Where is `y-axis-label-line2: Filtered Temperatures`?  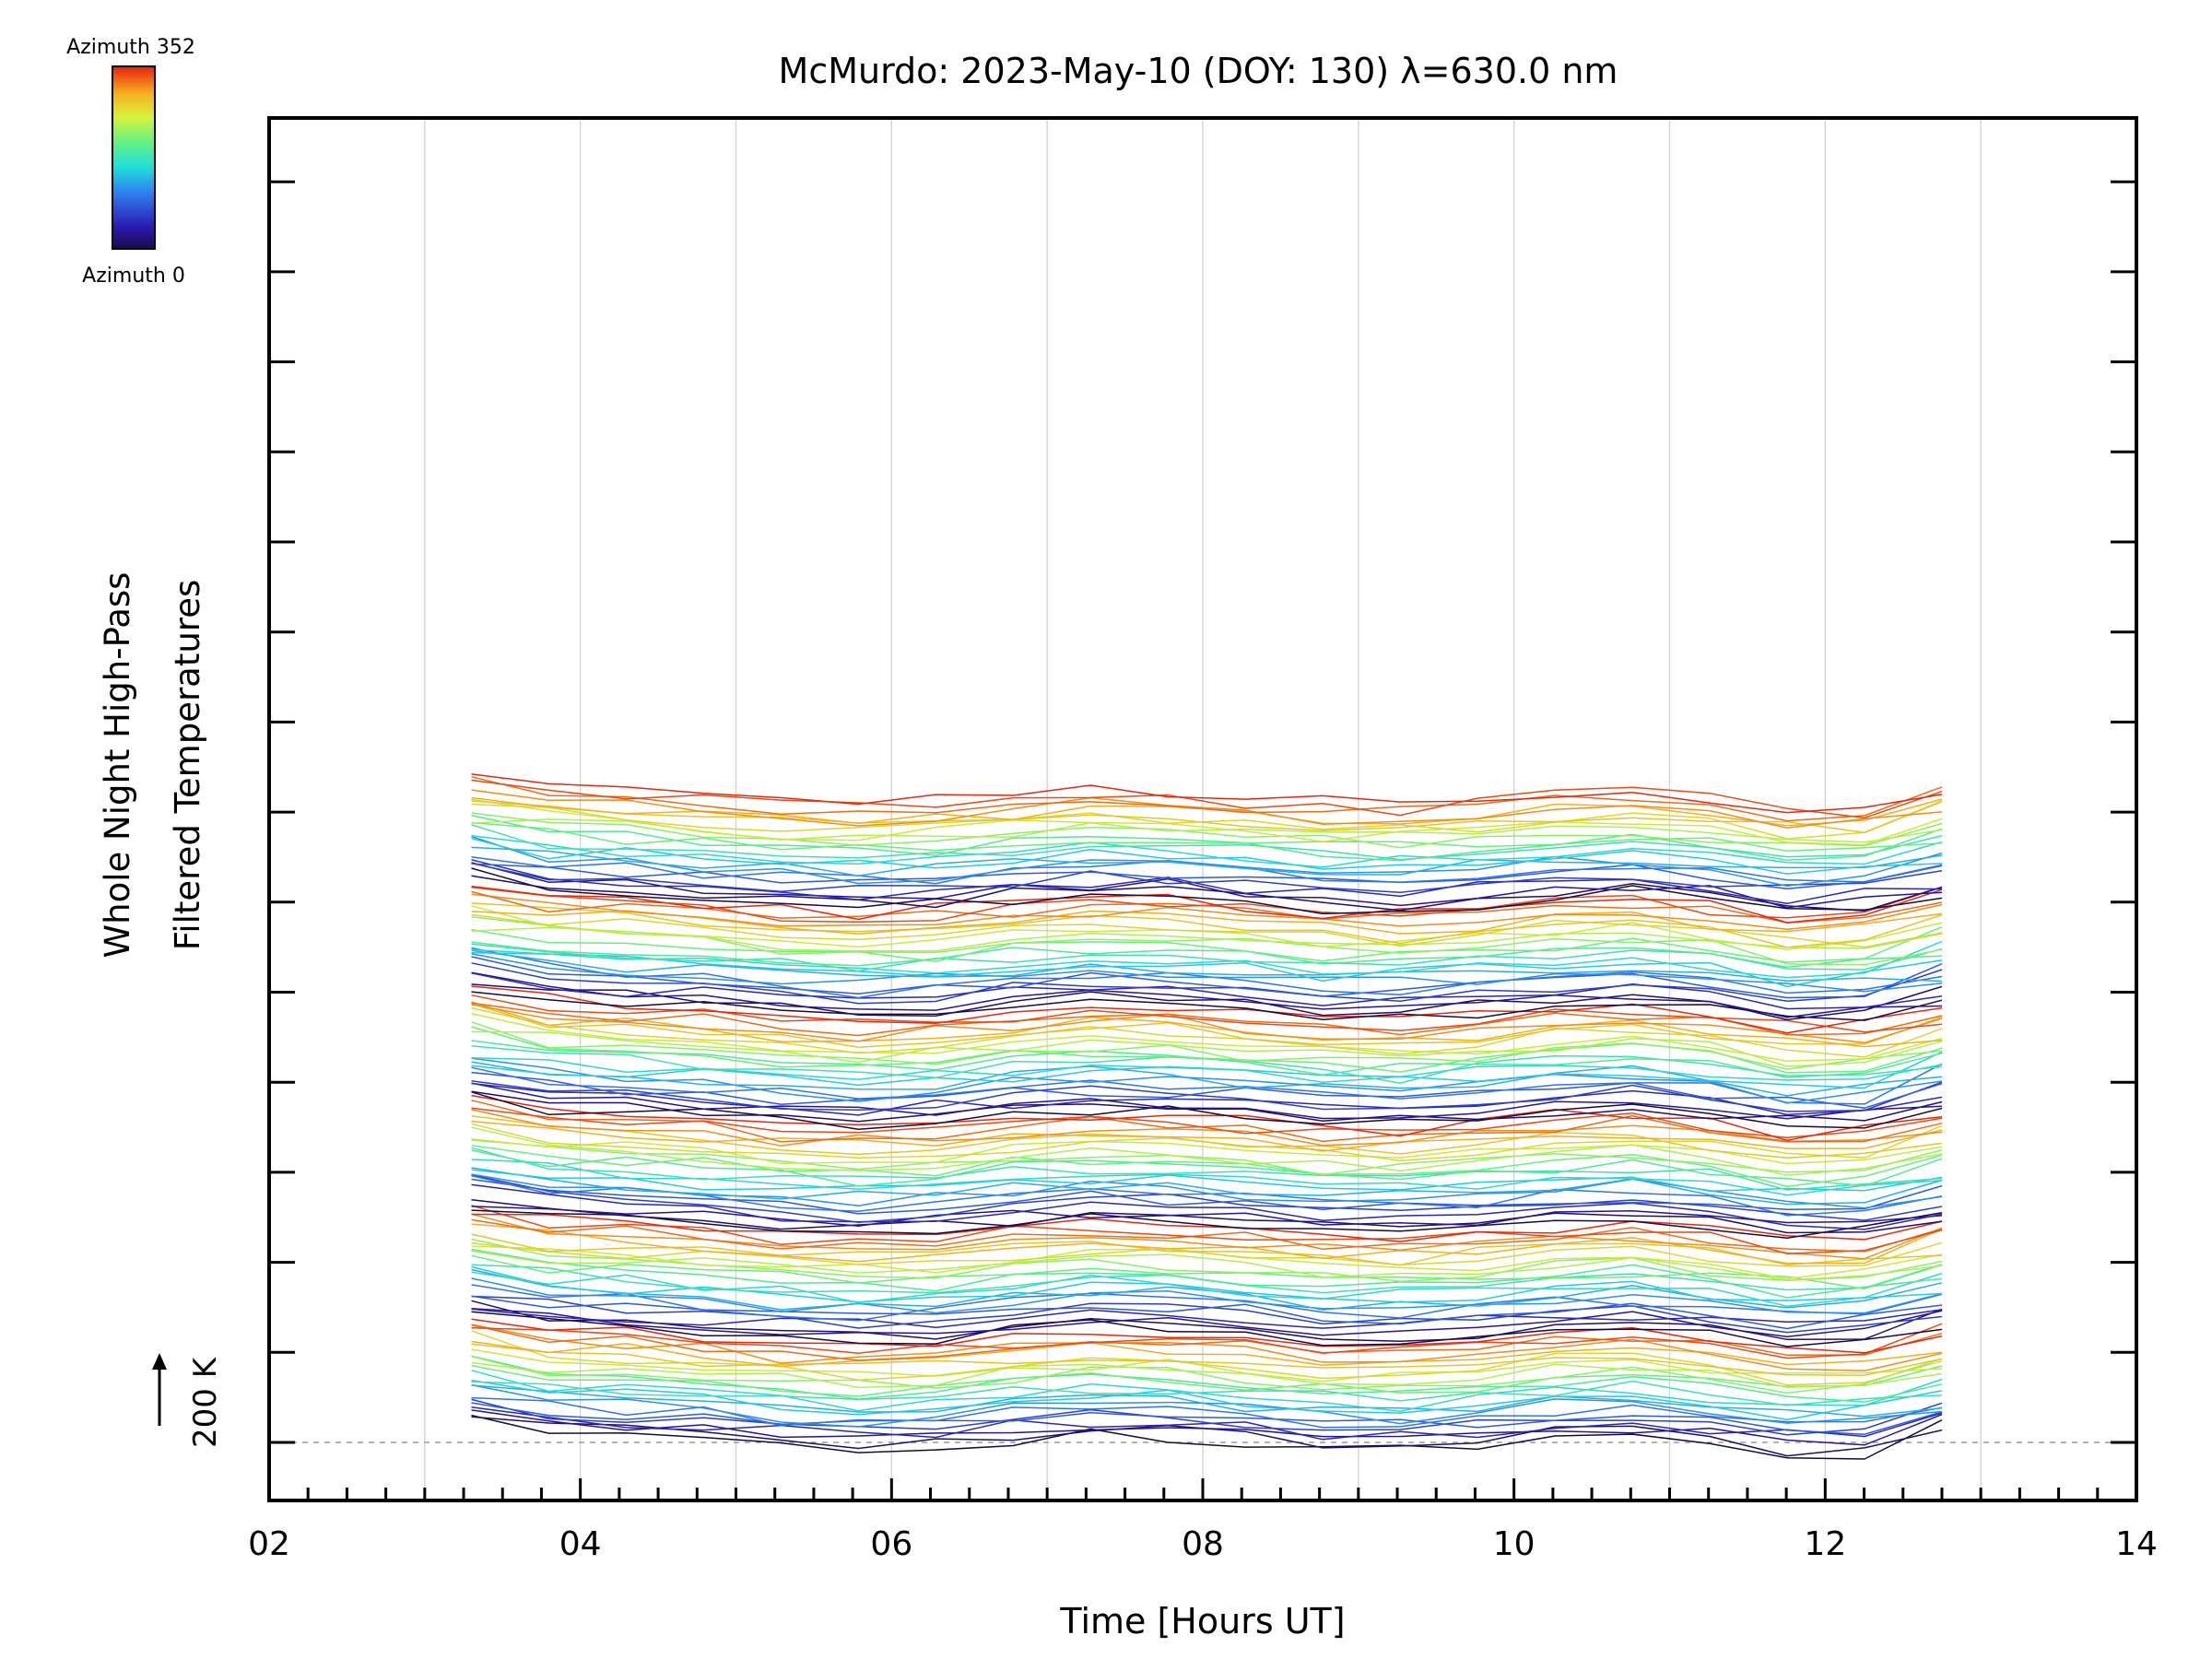 y-axis-label-line2: Filtered Temperatures is located at coordinates (187, 765).